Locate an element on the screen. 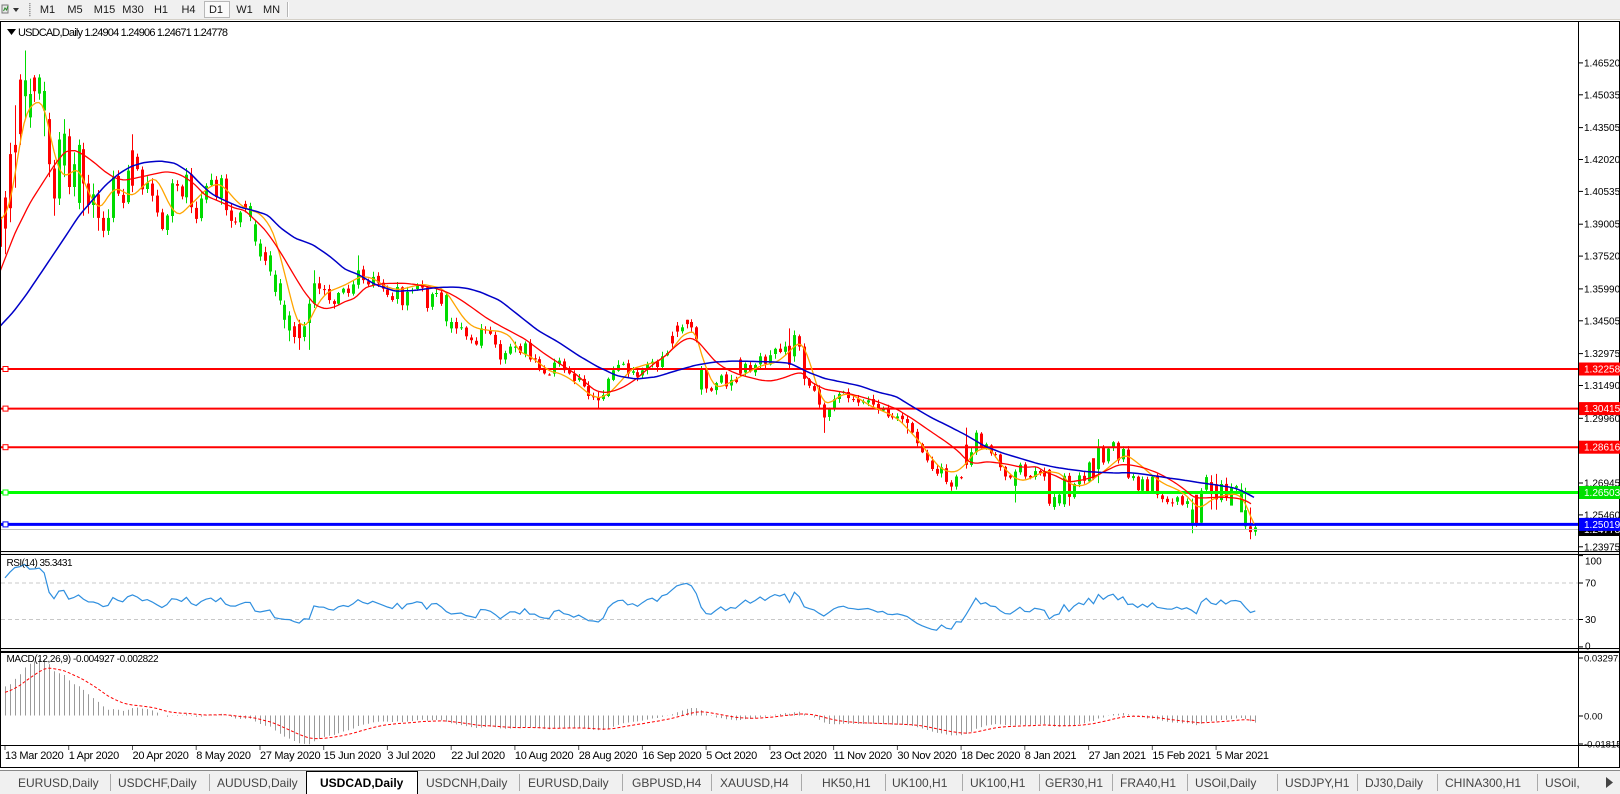 This screenshot has height=794, width=1620. svg-text: 1.39005 is located at coordinates (1602, 225).